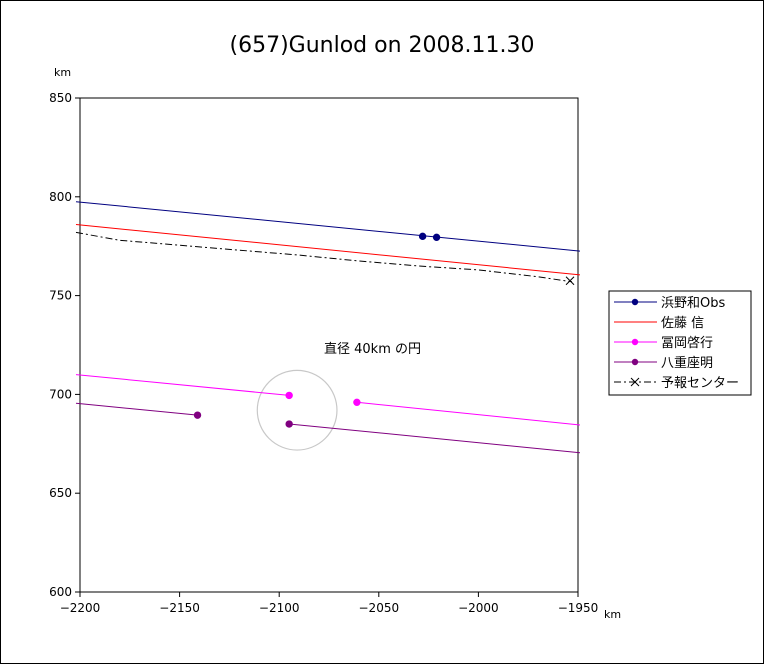 This screenshot has width=764, height=664. Describe the element at coordinates (80, 608) in the screenshot. I see `x-tick-label: −2200` at that location.